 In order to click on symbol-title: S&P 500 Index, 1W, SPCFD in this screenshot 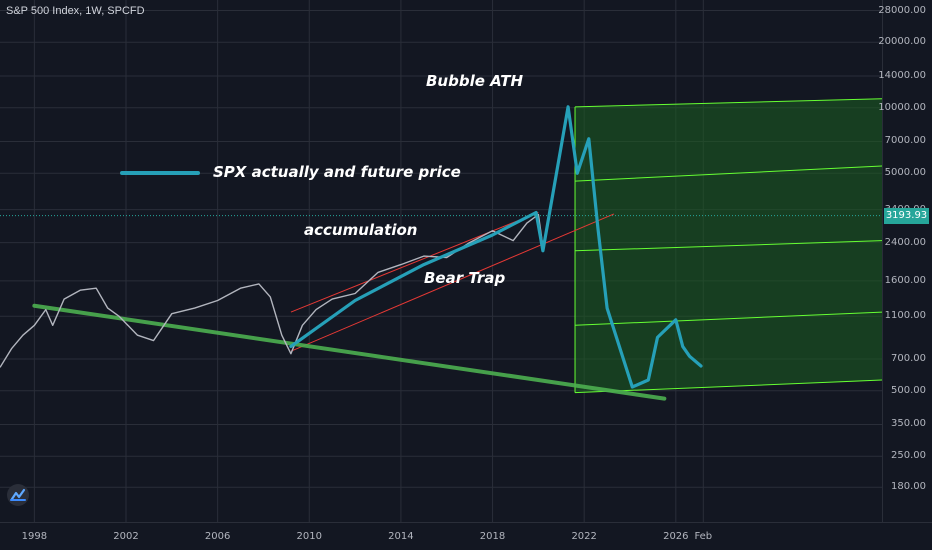, I will do `click(75, 11)`.